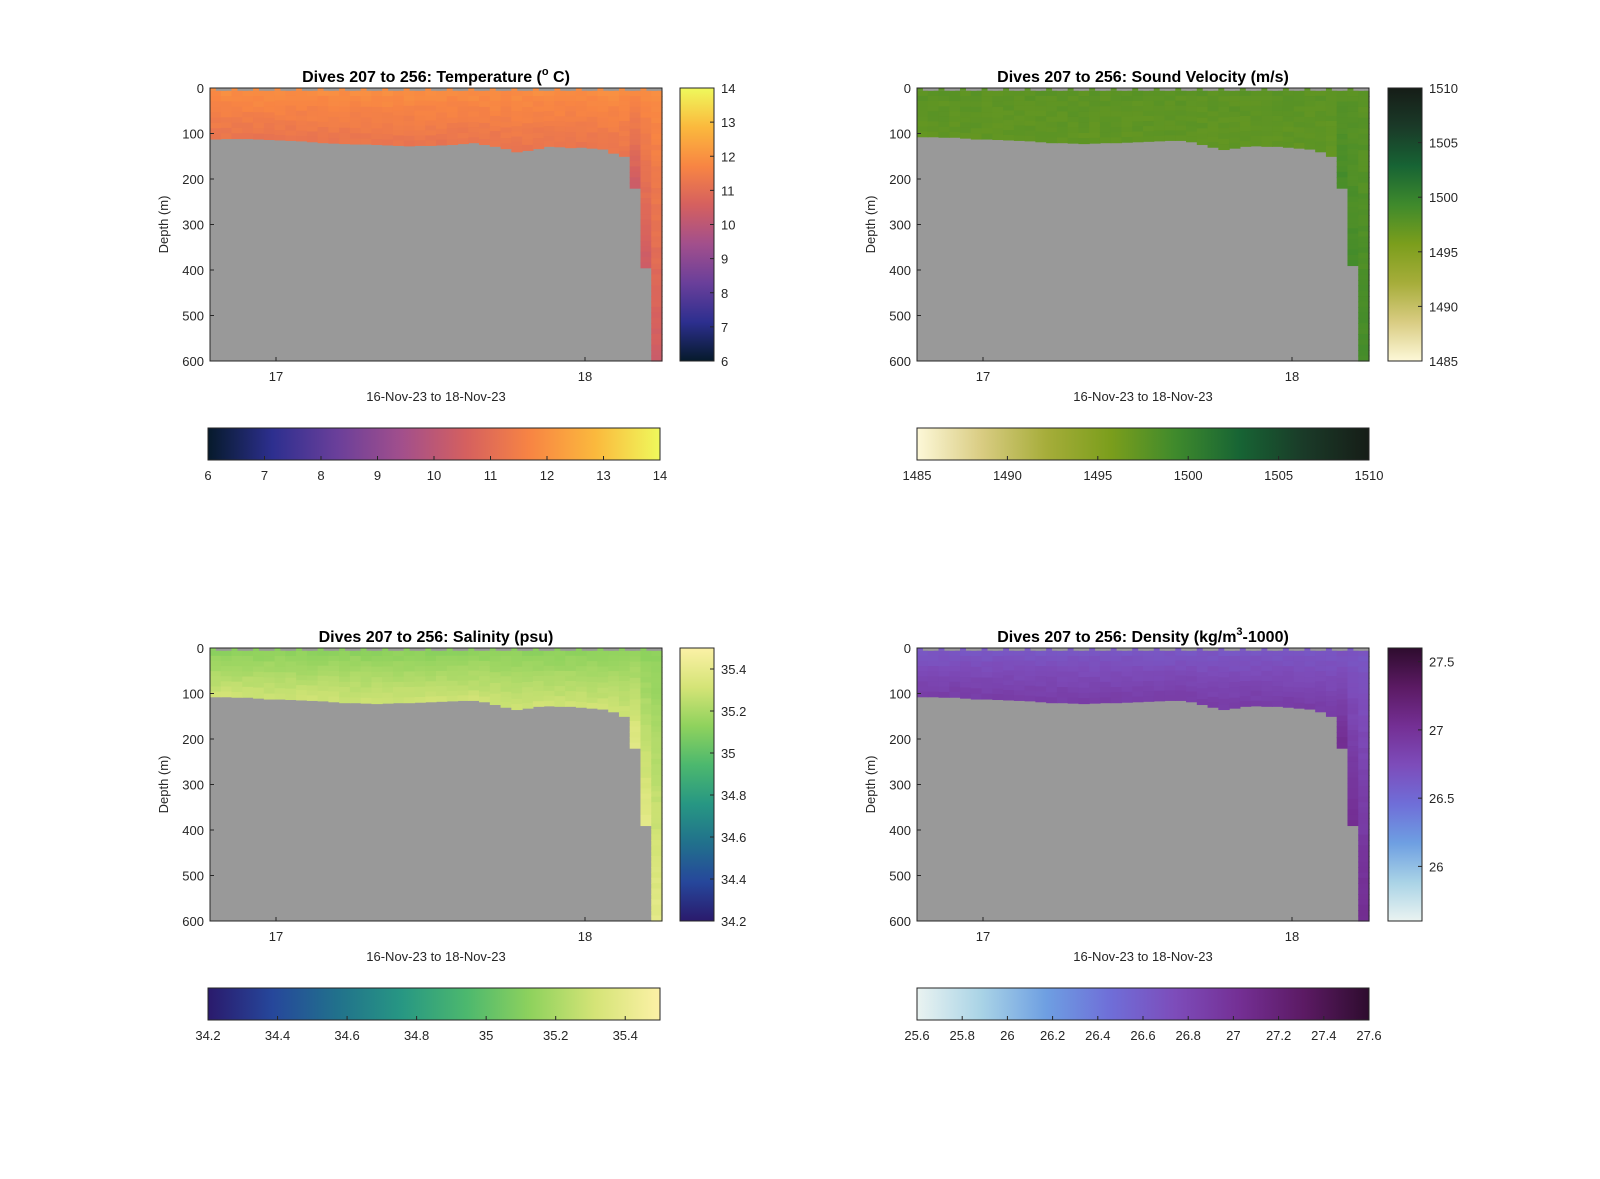 This screenshot has width=1600, height=1179. What do you see at coordinates (900, 876) in the screenshot?
I see `y-tick-label: 500` at bounding box center [900, 876].